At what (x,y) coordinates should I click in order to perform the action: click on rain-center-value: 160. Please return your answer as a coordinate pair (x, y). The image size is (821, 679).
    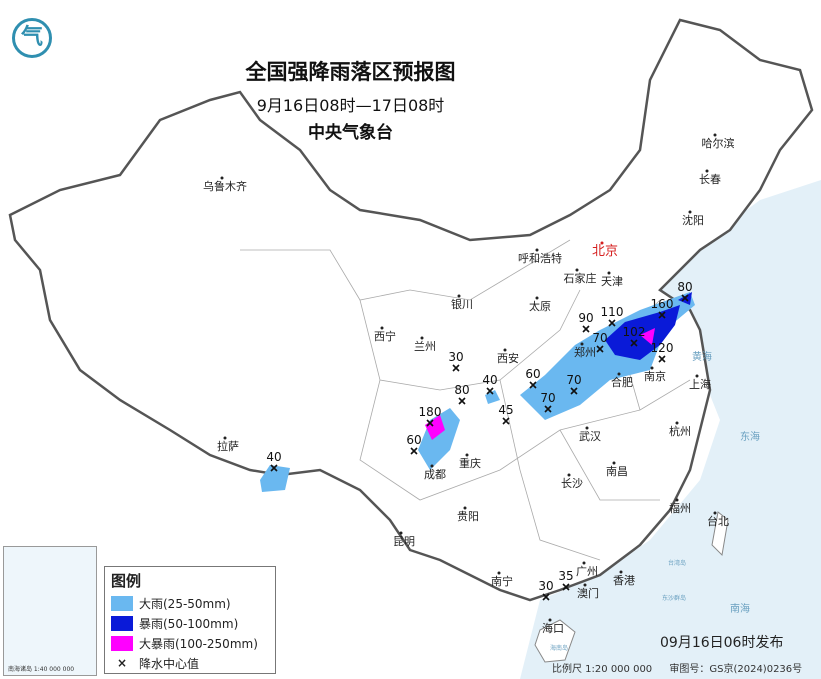
    Looking at the image, I should click on (662, 304).